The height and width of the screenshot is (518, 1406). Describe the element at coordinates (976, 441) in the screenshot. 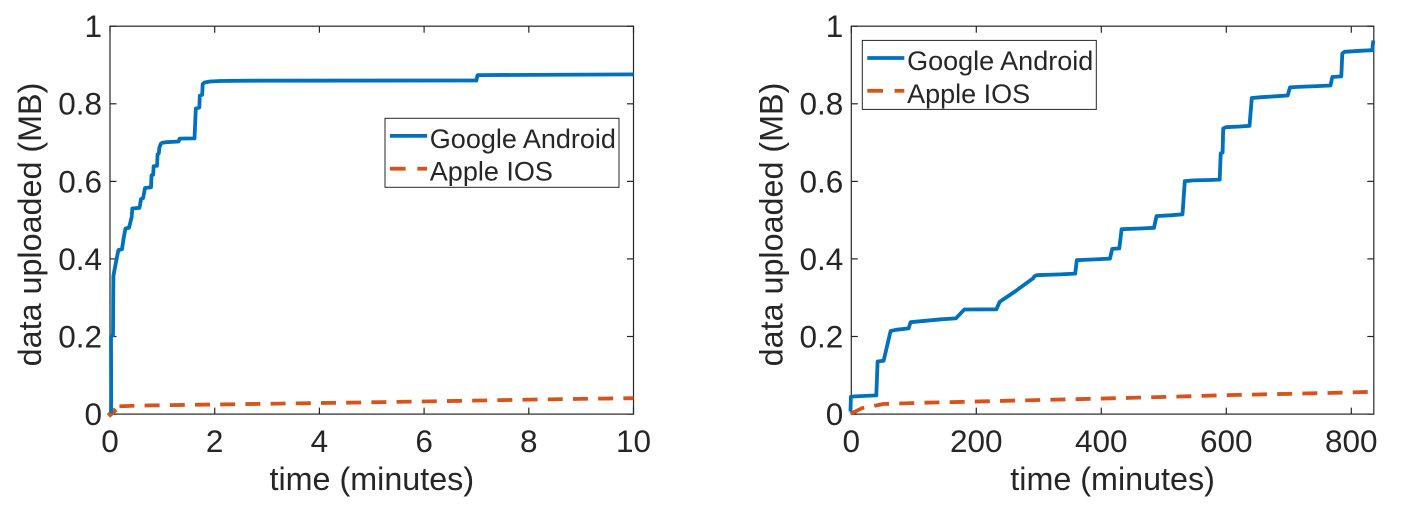

I see `svg-text: 200` at that location.